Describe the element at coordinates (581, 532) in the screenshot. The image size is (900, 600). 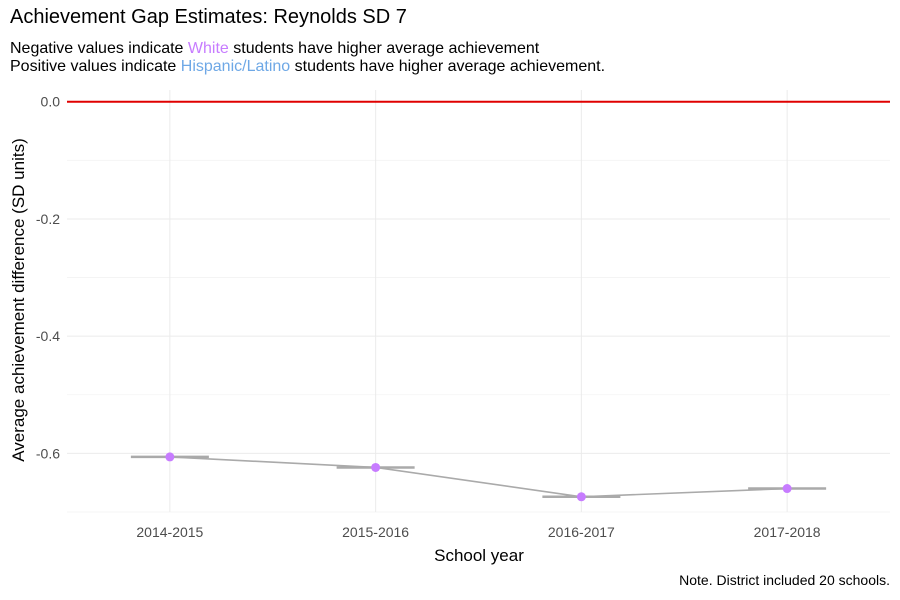
I see `x-tick-label: 2016-2017` at that location.